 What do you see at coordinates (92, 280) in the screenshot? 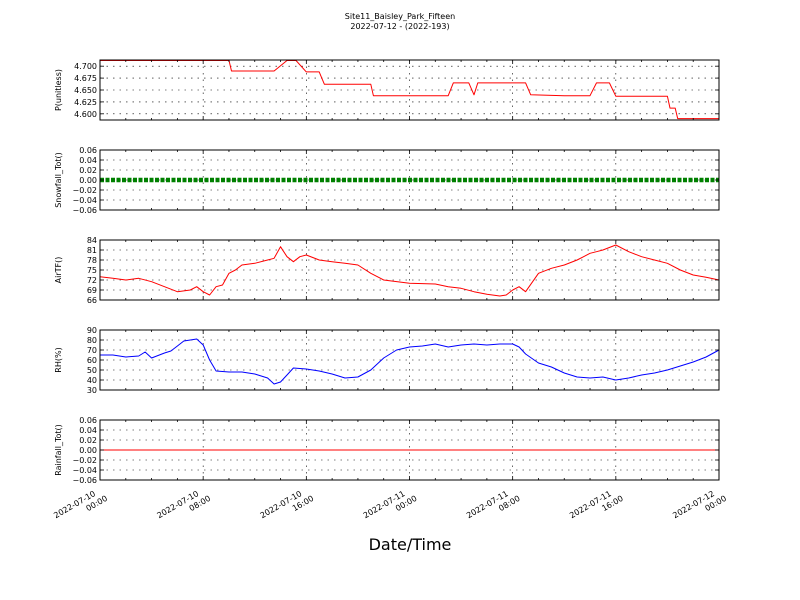
I see `y-tick-label: 72` at bounding box center [92, 280].